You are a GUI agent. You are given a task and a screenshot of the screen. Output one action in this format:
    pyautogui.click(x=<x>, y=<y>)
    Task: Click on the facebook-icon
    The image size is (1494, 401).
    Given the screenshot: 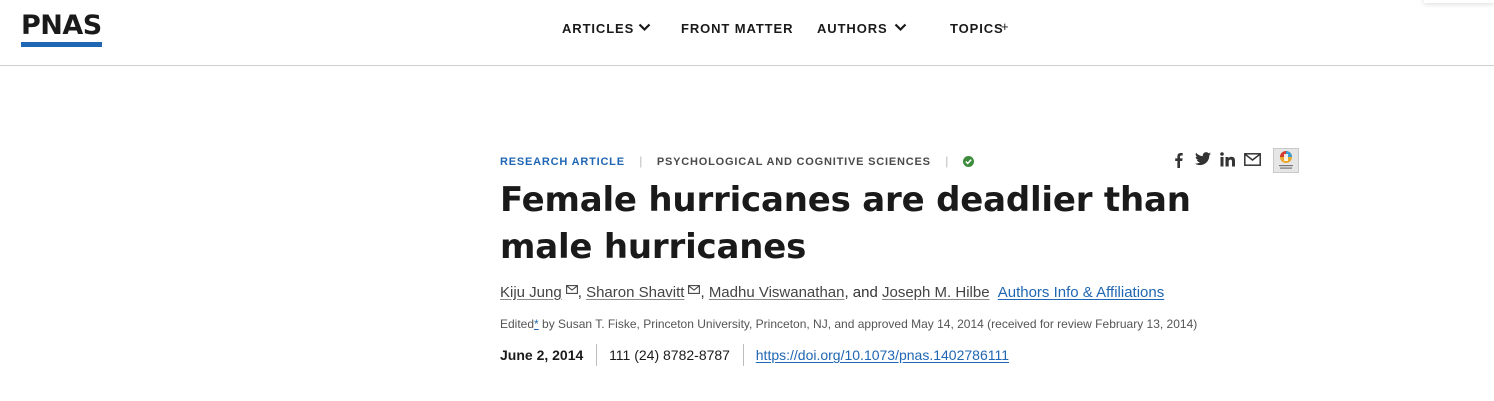 What is the action you would take?
    pyautogui.click(x=1178, y=160)
    